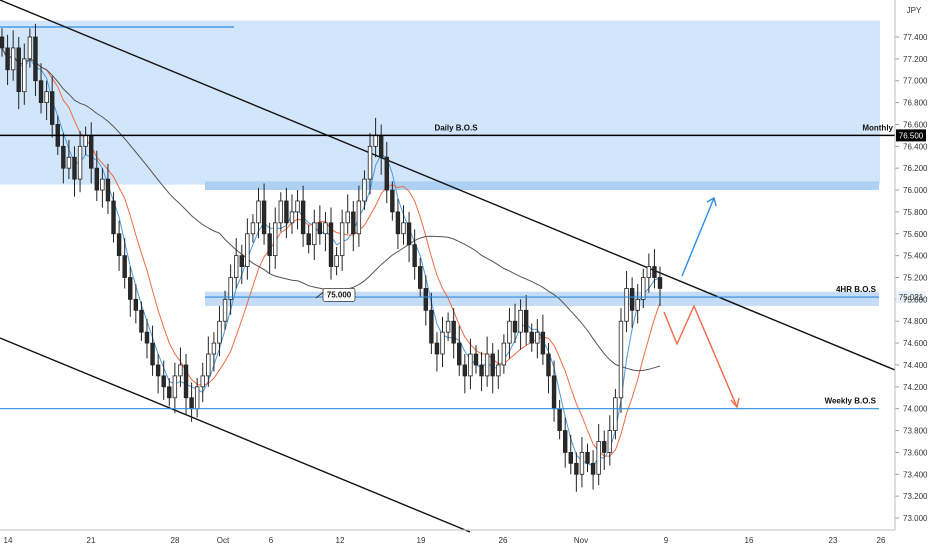 Image resolution: width=932 pixels, height=550 pixels. I want to click on x-tick-label: 21, so click(91, 540).